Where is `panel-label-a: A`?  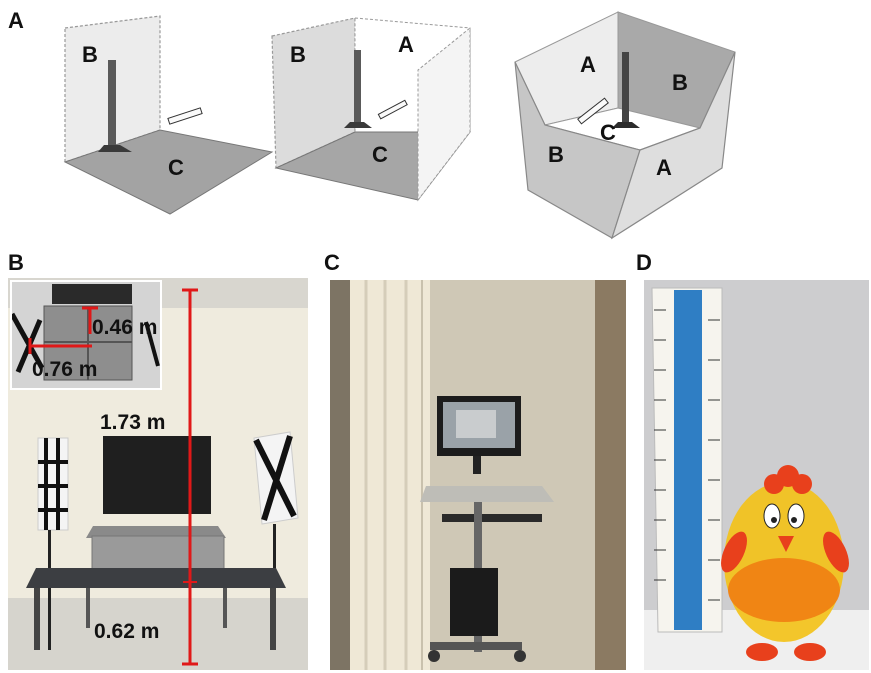
panel-label-a: A is located at coordinates (16, 20).